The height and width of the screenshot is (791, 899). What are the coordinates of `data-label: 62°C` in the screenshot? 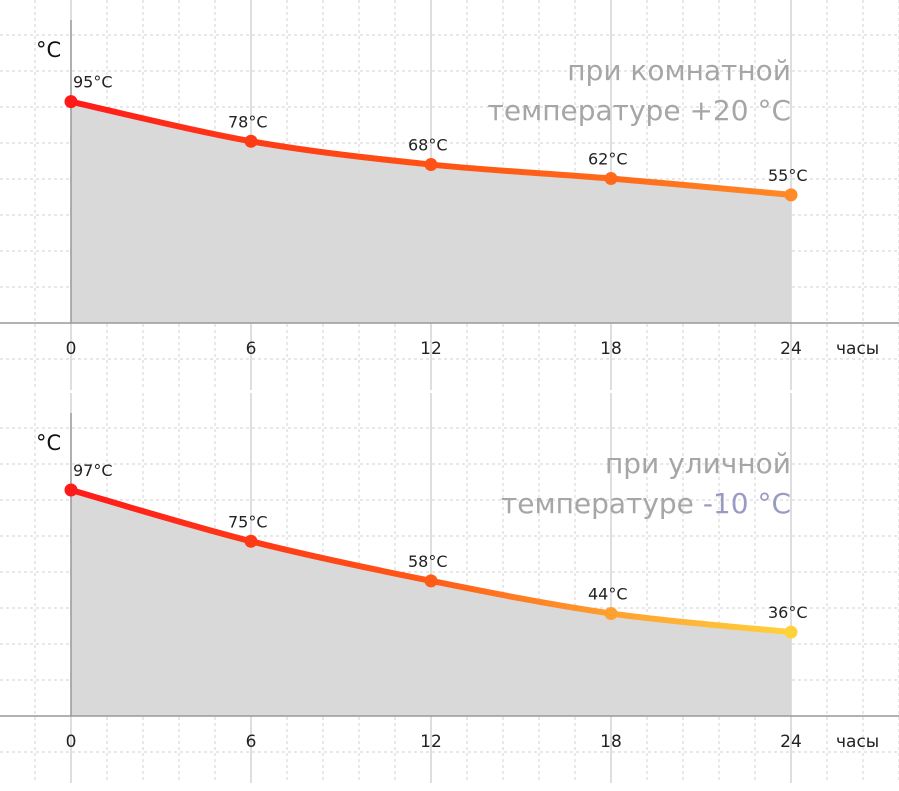 It's located at (608, 159).